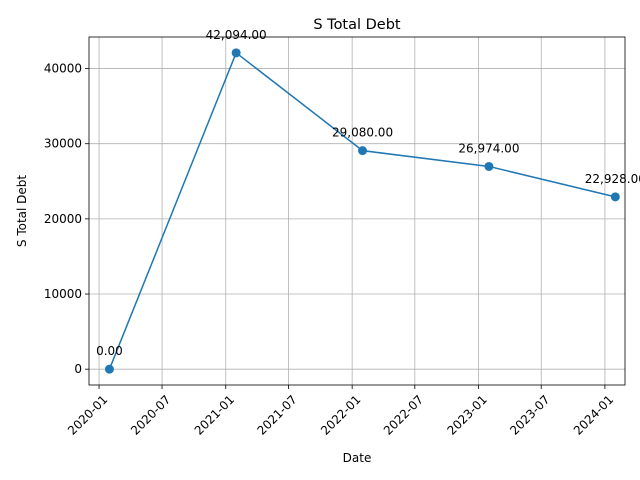 This screenshot has height=480, width=640. What do you see at coordinates (362, 133) in the screenshot?
I see `data-label: 29,080.00` at bounding box center [362, 133].